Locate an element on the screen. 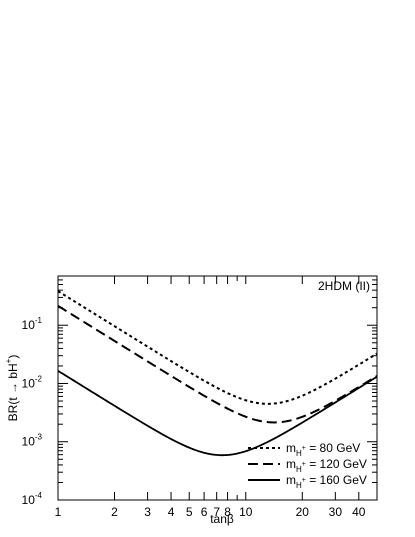 This screenshot has height=537, width=415. y-tick-label: 10⁻⁴ is located at coordinates (32, 499).